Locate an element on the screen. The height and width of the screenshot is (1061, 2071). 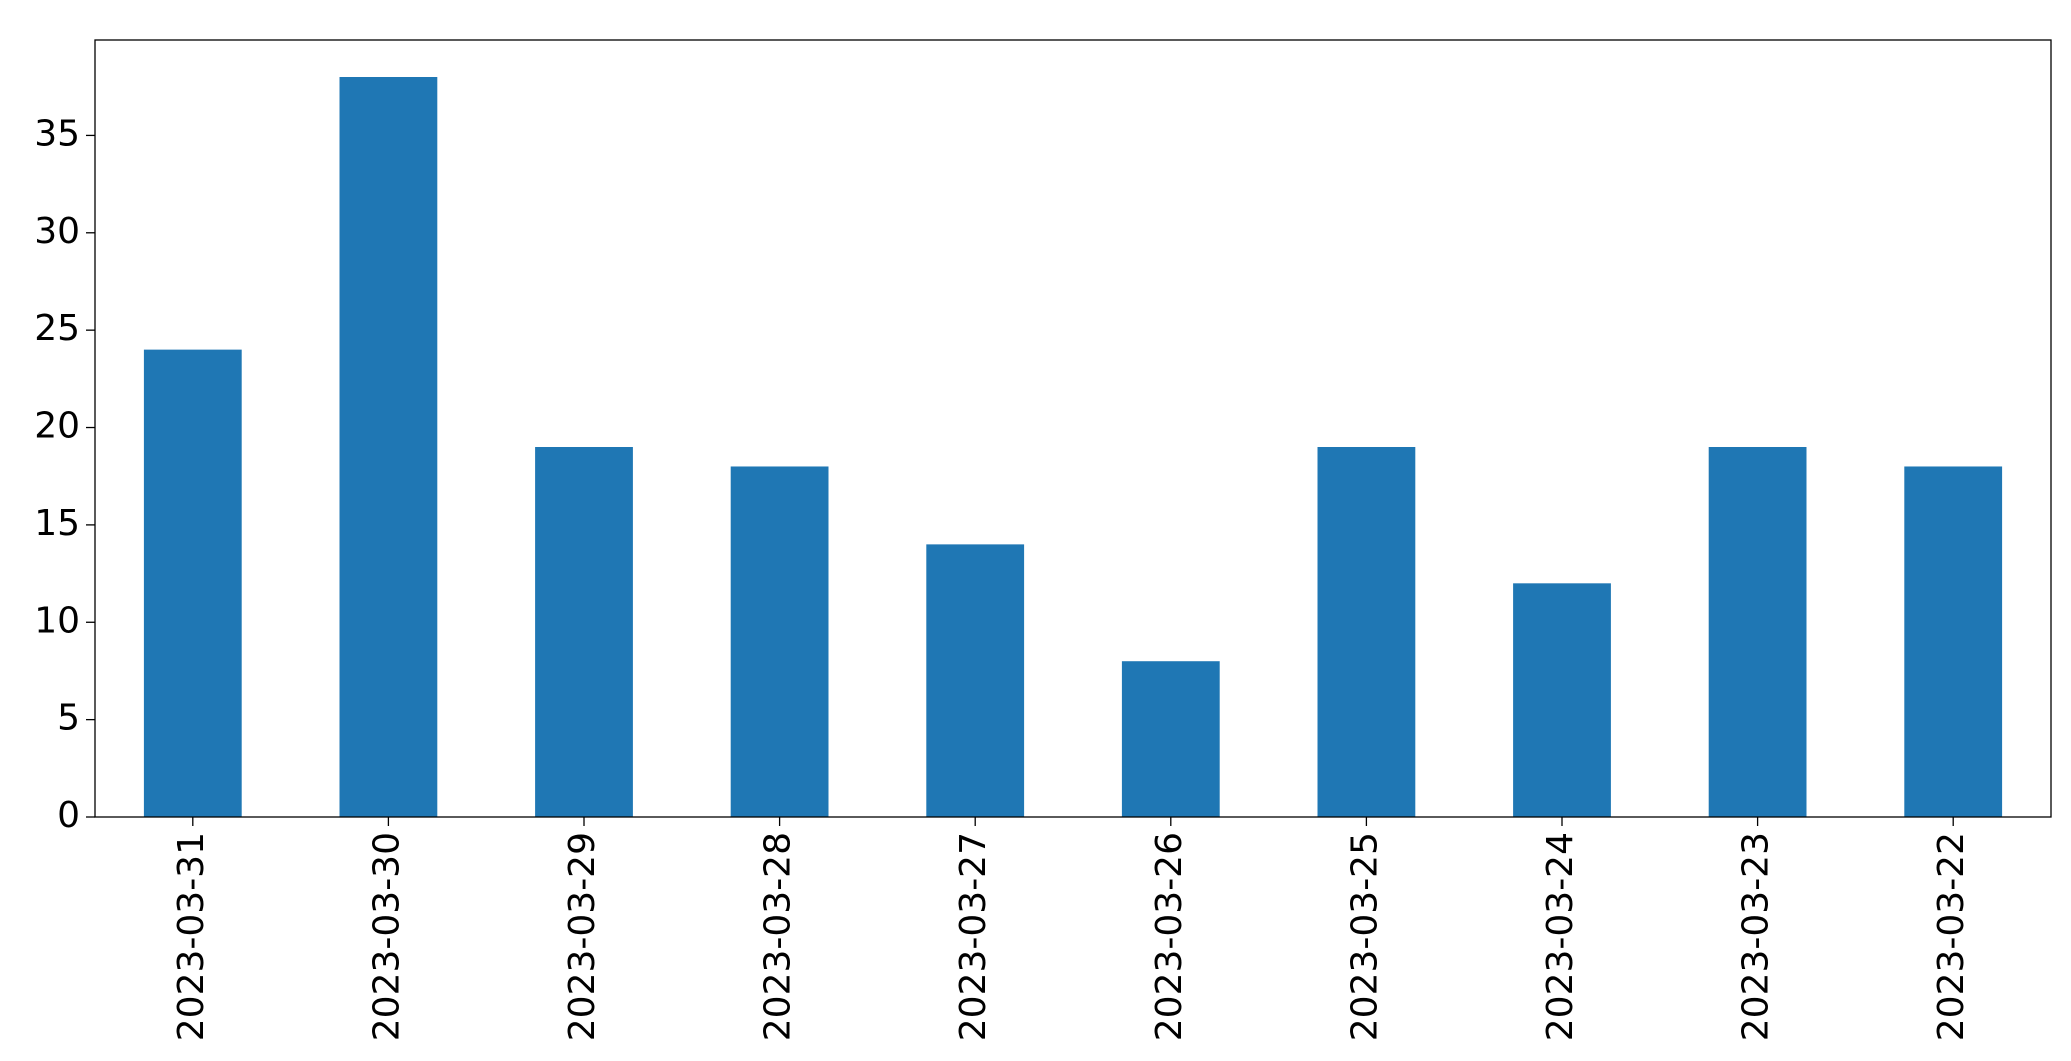
y-tick-label: 5 is located at coordinates (68, 718).